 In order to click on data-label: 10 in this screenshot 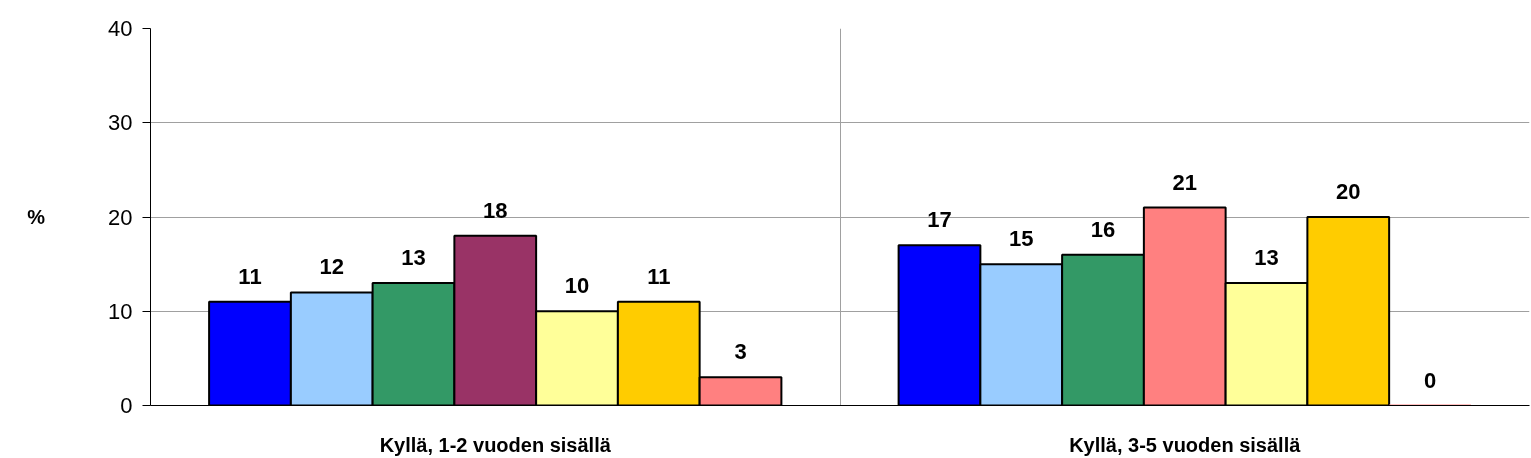, I will do `click(577, 286)`.